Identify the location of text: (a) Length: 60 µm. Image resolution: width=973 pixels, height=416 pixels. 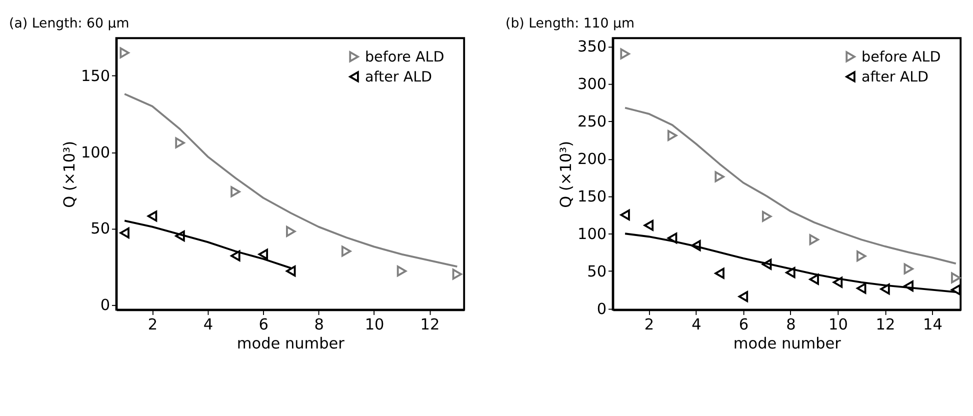
(69, 24).